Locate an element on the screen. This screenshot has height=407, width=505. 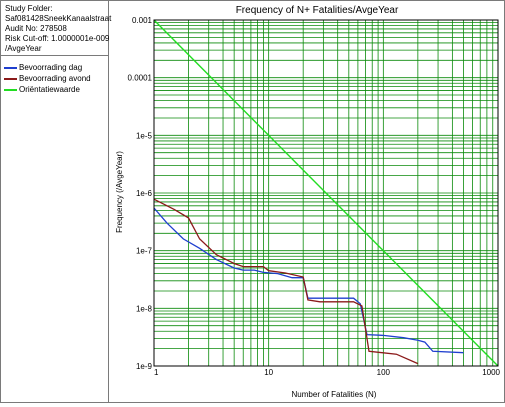
chart-title: Frequency of N+ Fatalities/AvgeYear is located at coordinates (317, 10).